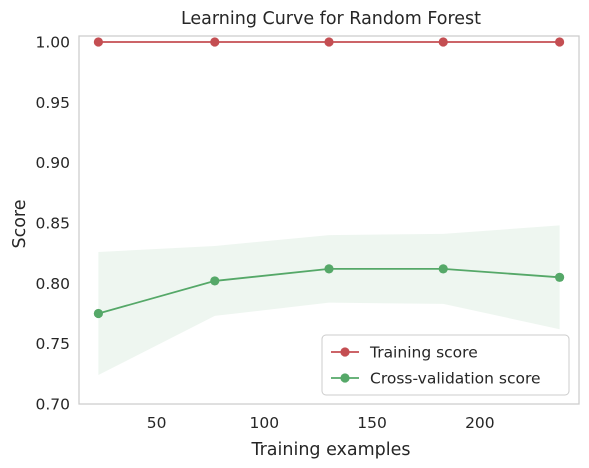 The height and width of the screenshot is (468, 589). I want to click on x-tick-label: 50, so click(157, 423).